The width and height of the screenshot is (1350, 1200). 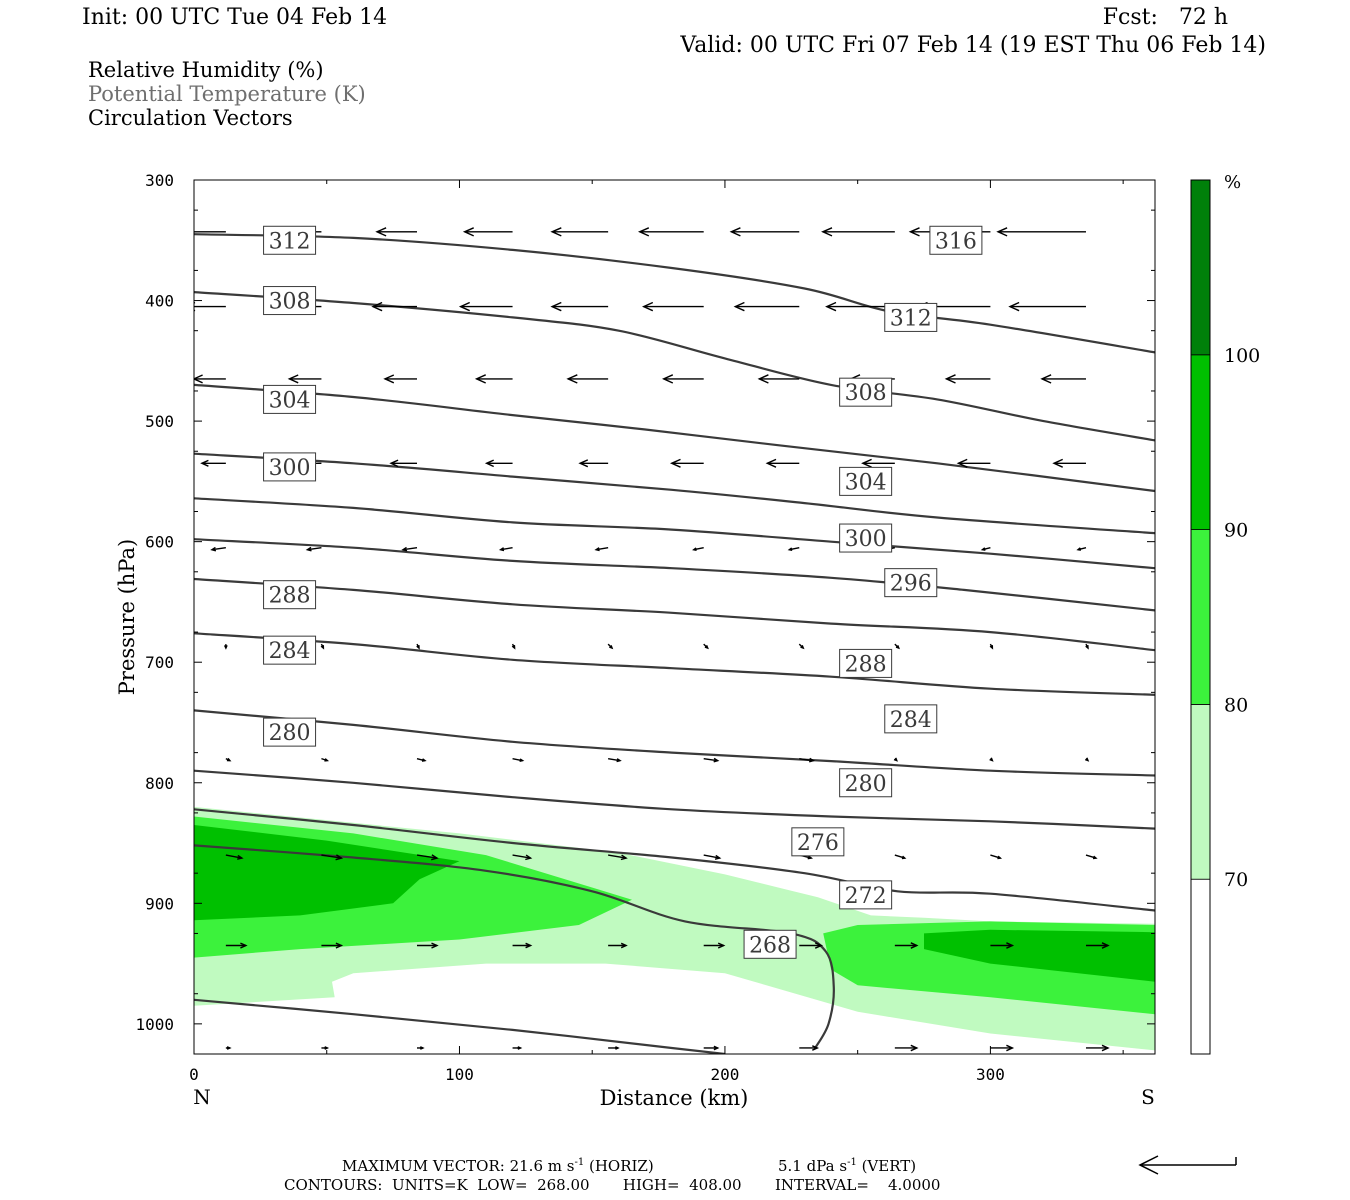 What do you see at coordinates (127, 617) in the screenshot?
I see `y-axis-title: Pressure (hPa)` at bounding box center [127, 617].